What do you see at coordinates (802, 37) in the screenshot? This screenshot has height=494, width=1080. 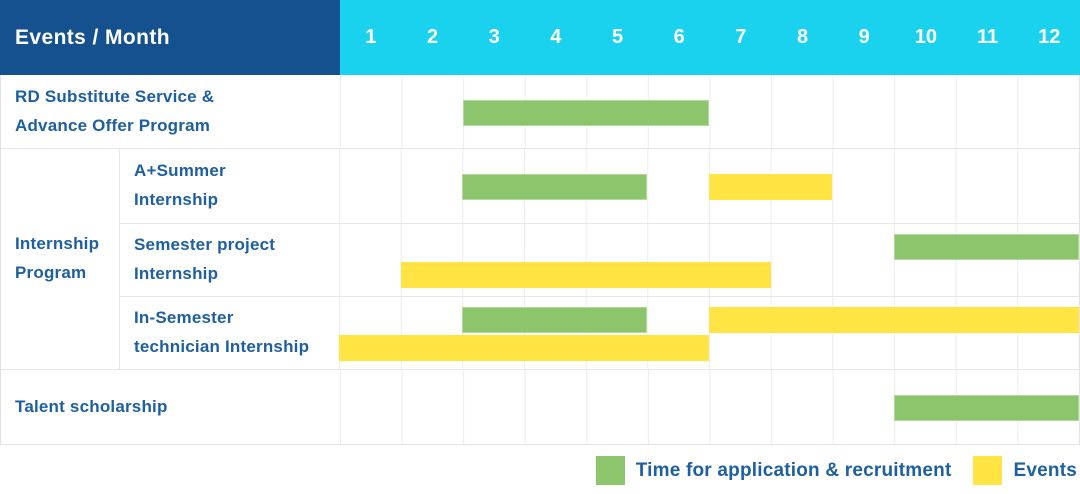 I see `month-header-cell: 8` at bounding box center [802, 37].